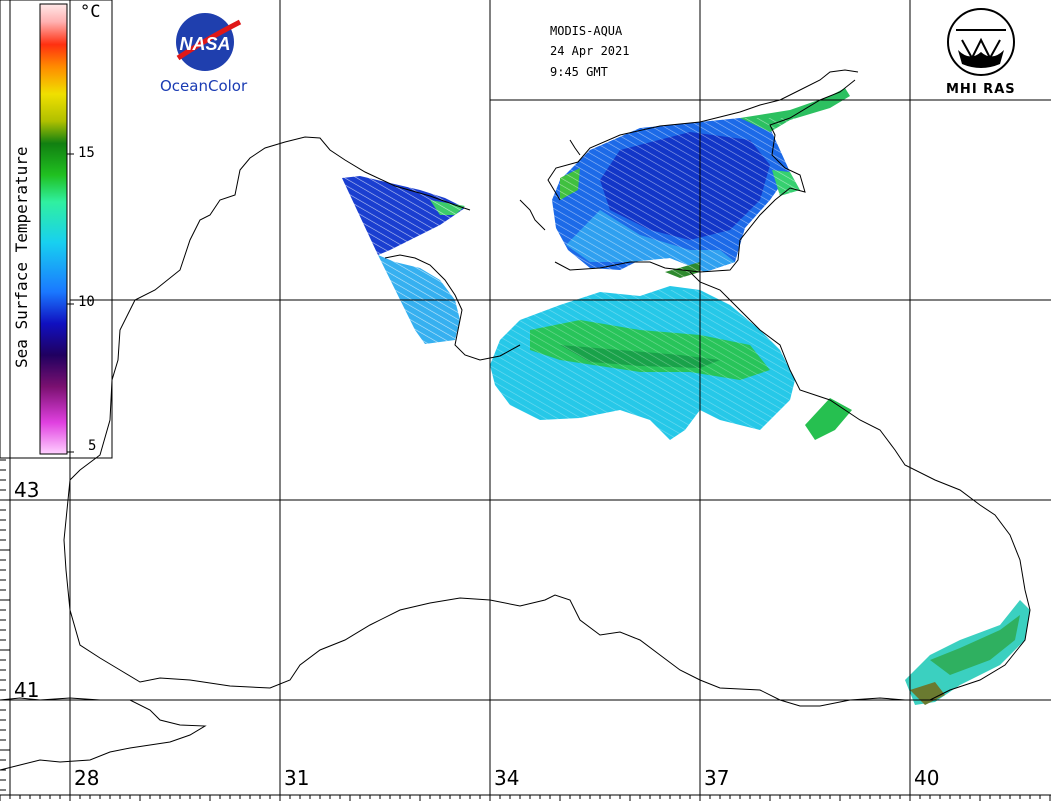  I want to click on time-label: 9:45 GMT, so click(579, 72).